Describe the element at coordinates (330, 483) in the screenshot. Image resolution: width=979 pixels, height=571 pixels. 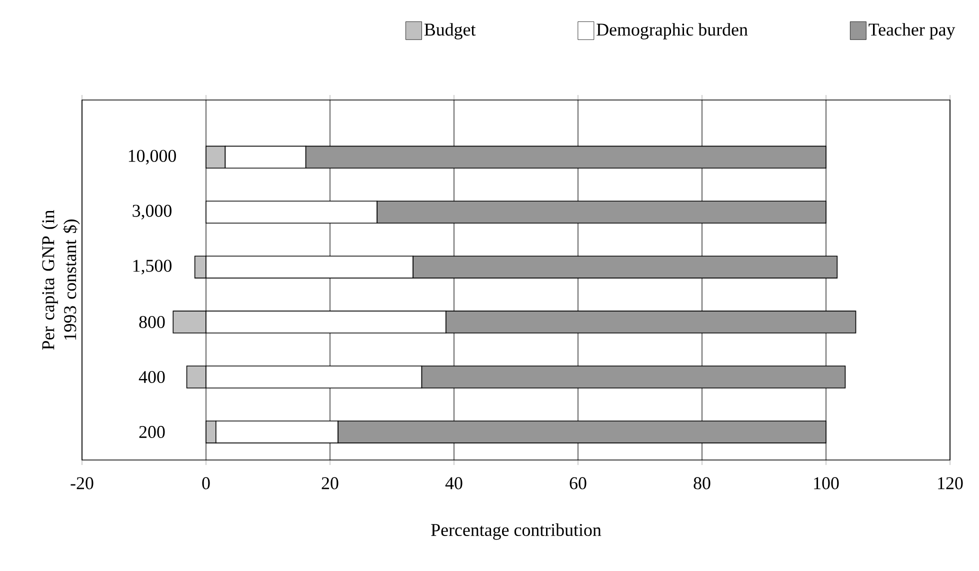
I see `x-tick-label: 20` at that location.